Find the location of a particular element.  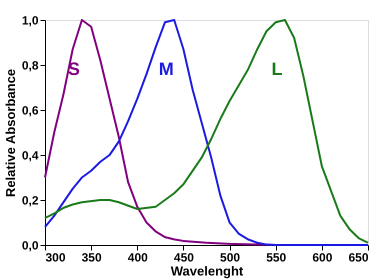

series-label: M is located at coordinates (166, 69).